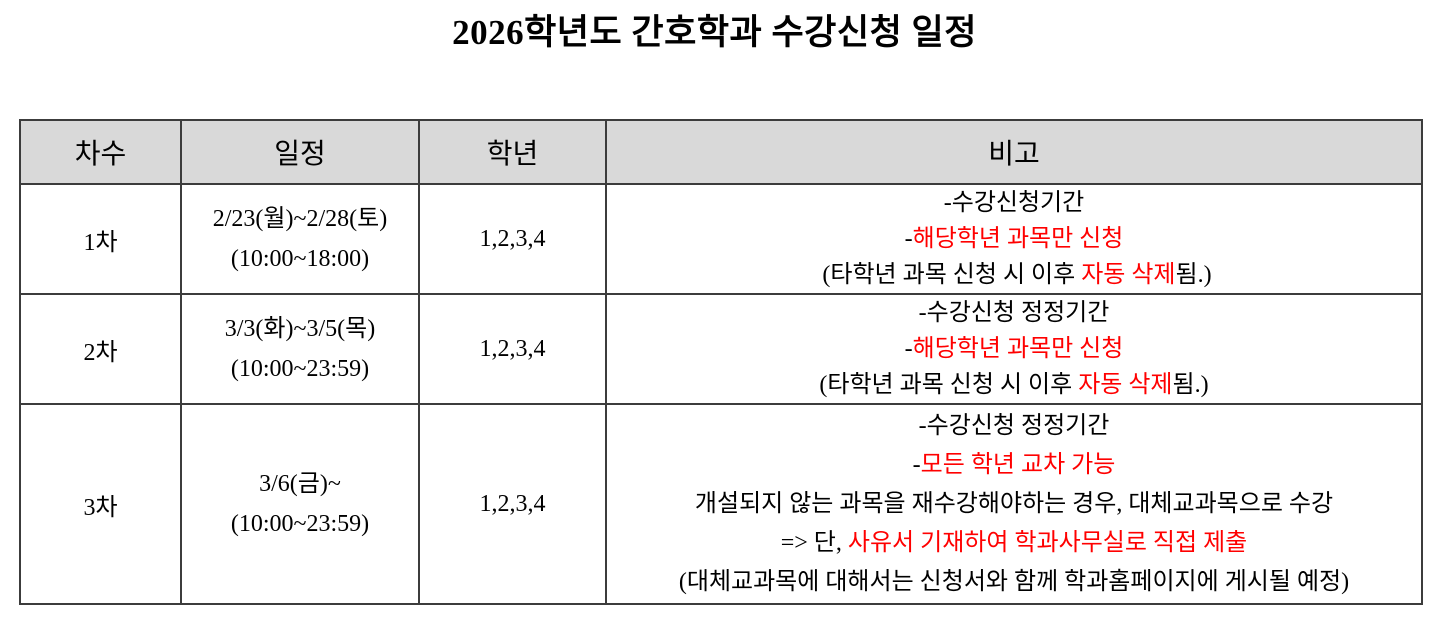 This screenshot has height=634, width=1429. I want to click on note-line: 개설되지 않는 과목을 재수강해야하는 경우, 대체교과목으로 수강, so click(1014, 504).